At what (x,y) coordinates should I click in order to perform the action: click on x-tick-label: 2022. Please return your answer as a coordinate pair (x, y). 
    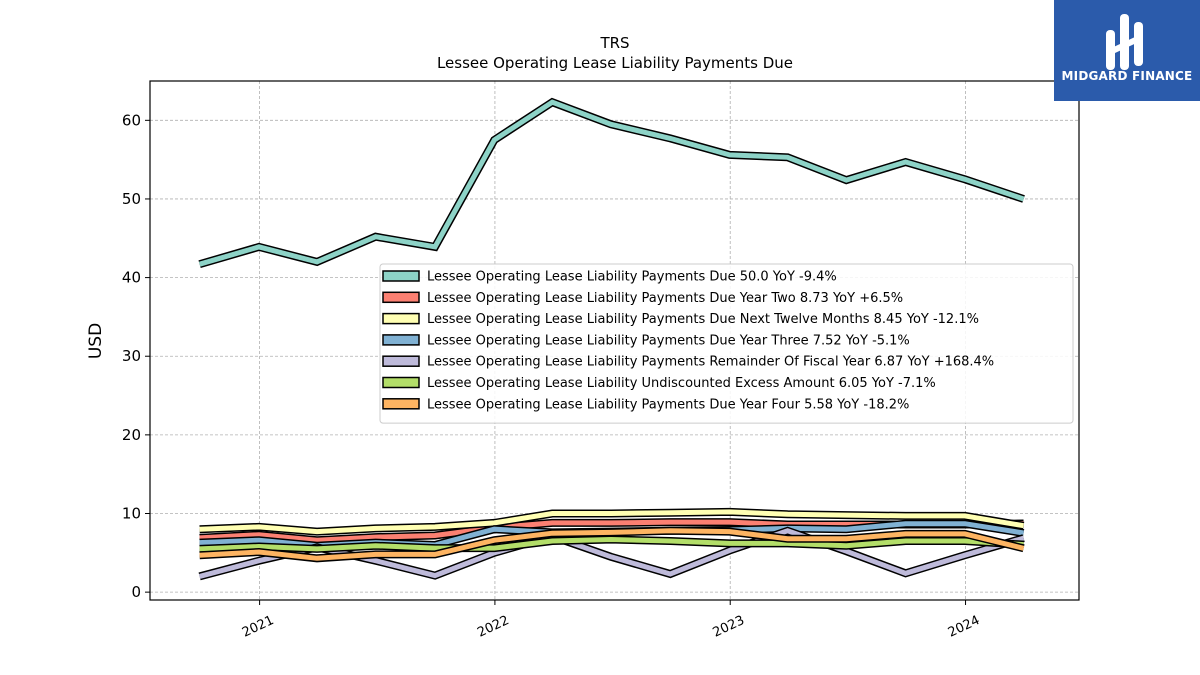
    Looking at the image, I should click on (493, 627).